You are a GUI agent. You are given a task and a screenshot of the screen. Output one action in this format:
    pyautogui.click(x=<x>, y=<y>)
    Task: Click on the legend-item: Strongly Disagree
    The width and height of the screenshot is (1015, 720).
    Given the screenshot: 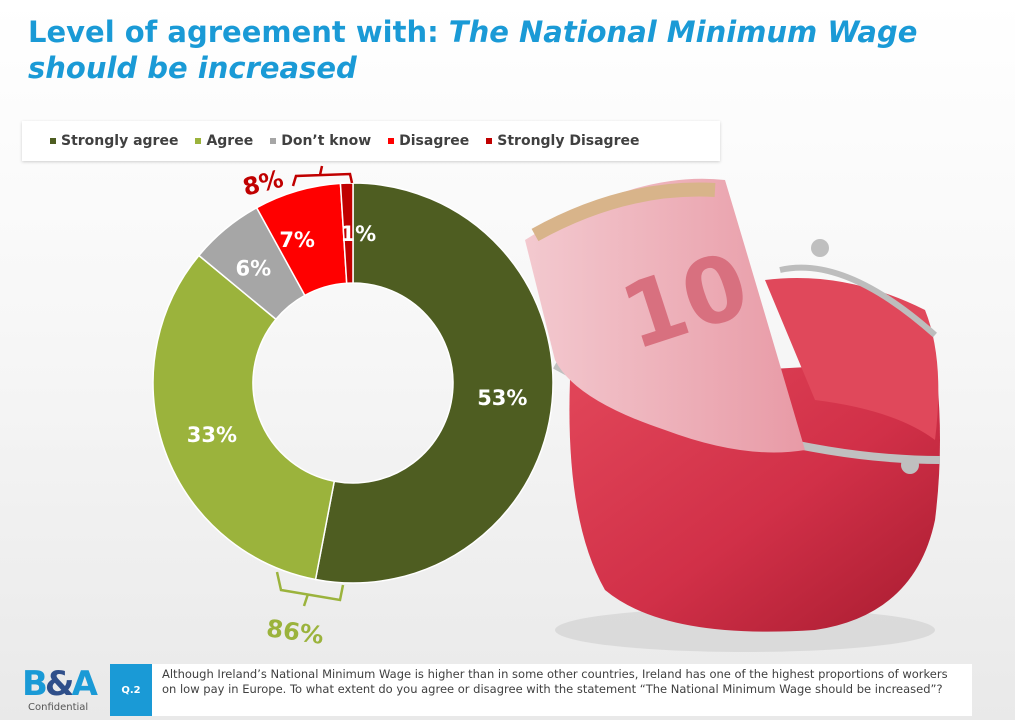 What is the action you would take?
    pyautogui.click(x=562, y=141)
    